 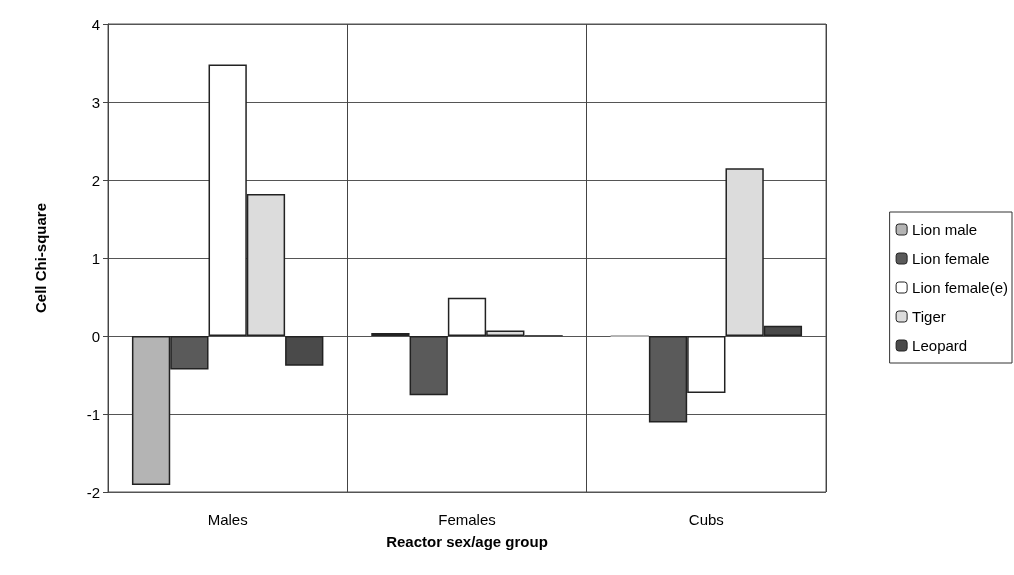 I want to click on legend-label: Lion female(e), so click(x=960, y=287).